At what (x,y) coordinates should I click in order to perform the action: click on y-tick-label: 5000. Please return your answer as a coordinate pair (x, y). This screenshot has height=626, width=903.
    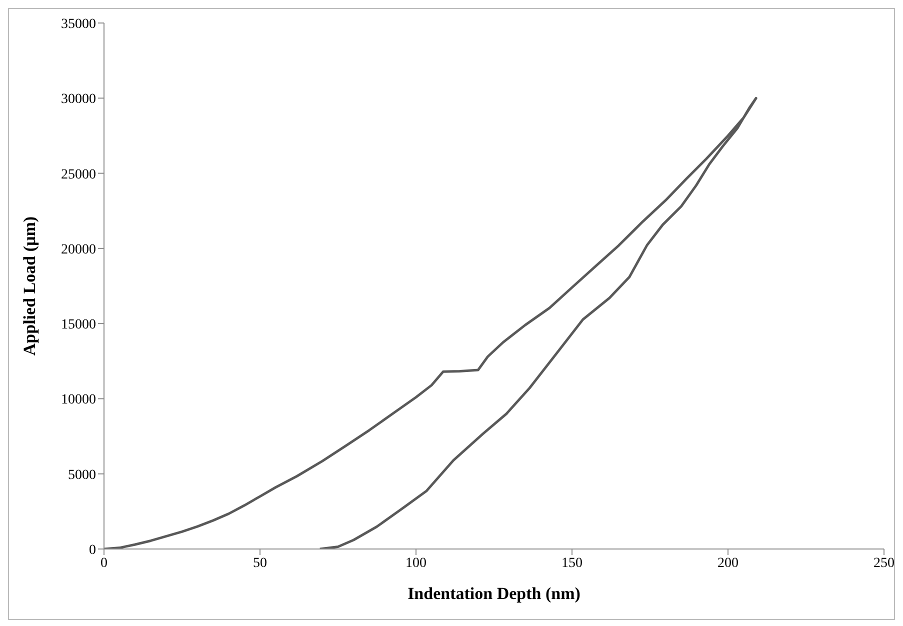
    Looking at the image, I should click on (82, 475).